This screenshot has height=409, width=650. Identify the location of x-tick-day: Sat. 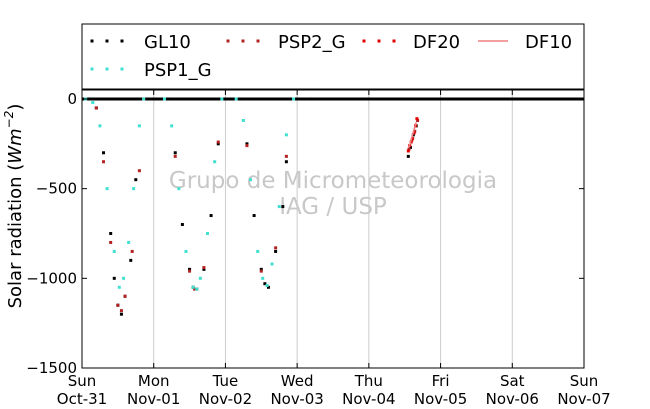
(512, 381).